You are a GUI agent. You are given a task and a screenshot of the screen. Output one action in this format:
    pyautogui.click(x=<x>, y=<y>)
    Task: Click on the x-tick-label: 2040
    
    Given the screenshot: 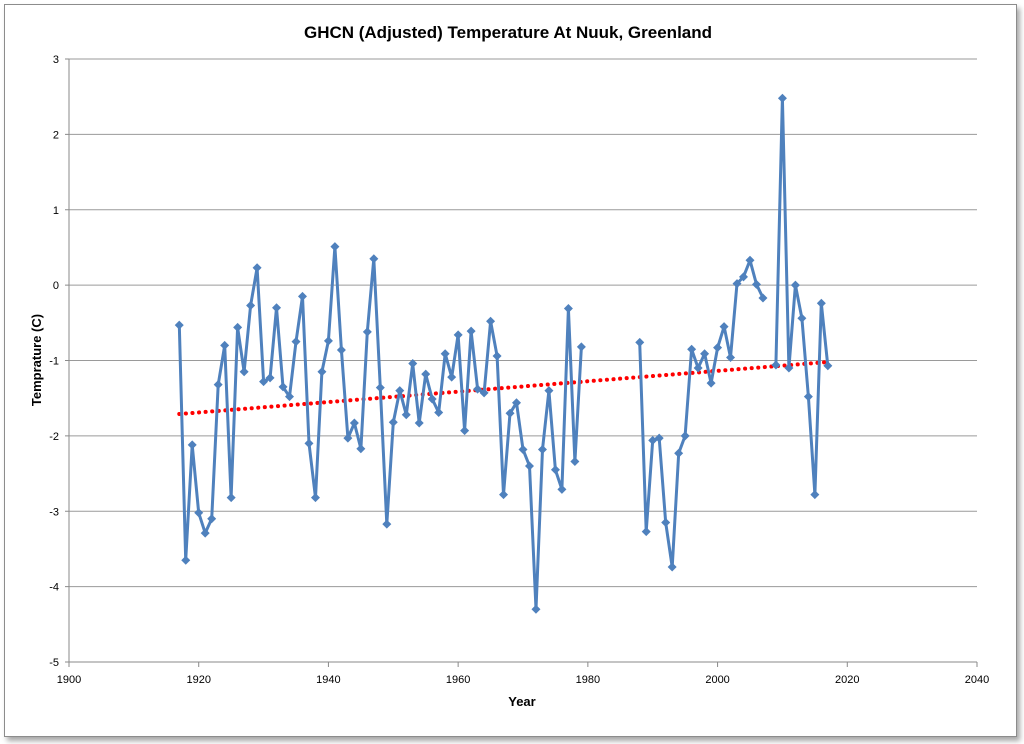 What is the action you would take?
    pyautogui.click(x=977, y=680)
    